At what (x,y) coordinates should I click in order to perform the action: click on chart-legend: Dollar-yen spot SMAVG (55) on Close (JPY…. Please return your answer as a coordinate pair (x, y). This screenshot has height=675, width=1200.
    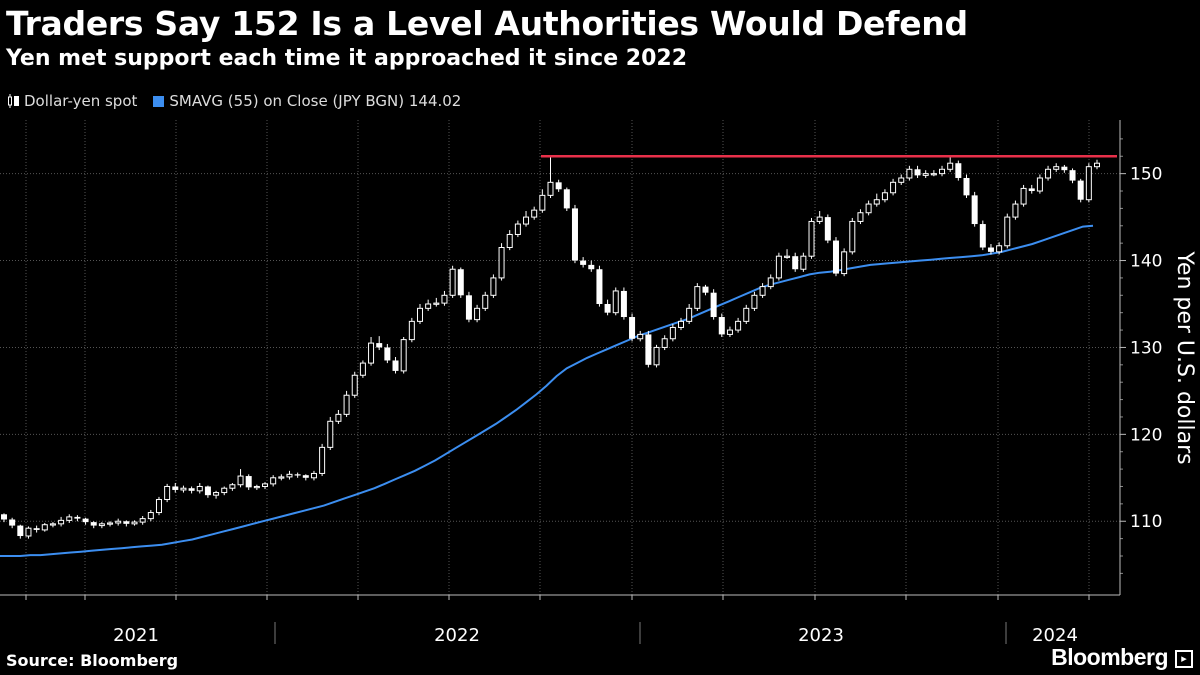
    Looking at the image, I should click on (242, 101).